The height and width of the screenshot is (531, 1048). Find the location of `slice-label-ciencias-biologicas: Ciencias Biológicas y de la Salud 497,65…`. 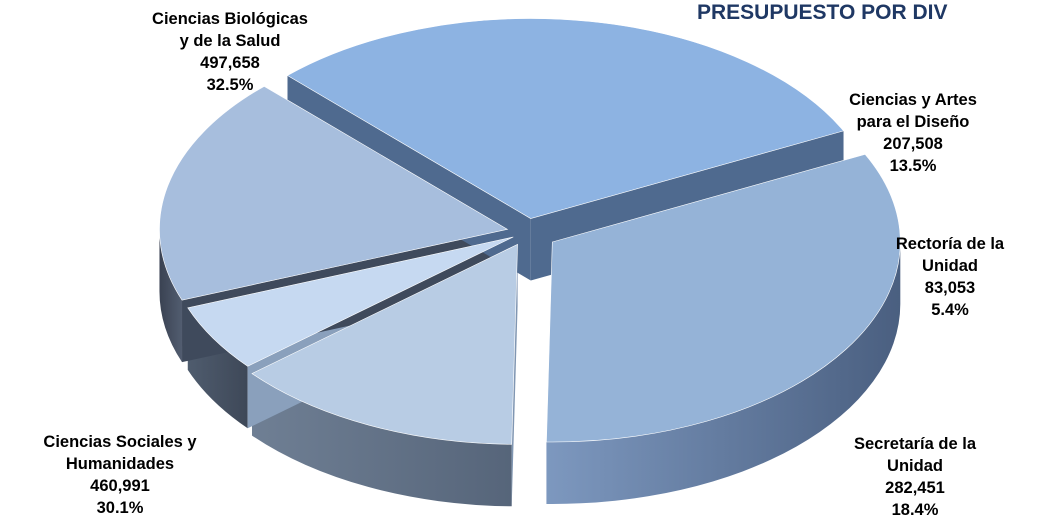

slice-label-ciencias-biologicas: Ciencias Biológicas y de la Salud 497,65… is located at coordinates (230, 52).